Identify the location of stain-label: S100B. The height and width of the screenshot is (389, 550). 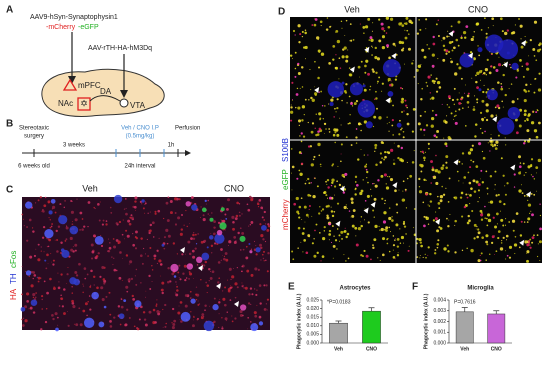
(285, 150).